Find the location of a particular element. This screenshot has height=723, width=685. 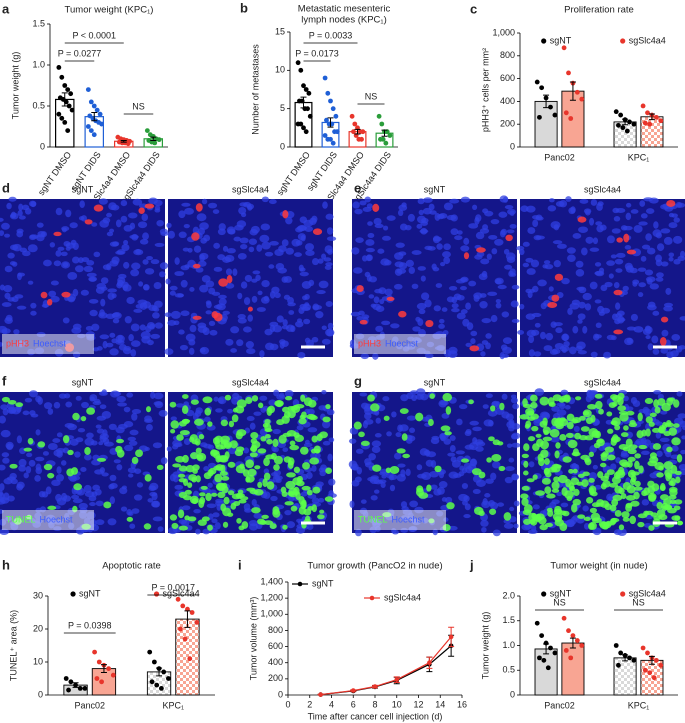

y-tick-label: 800 is located at coordinates (275, 630).